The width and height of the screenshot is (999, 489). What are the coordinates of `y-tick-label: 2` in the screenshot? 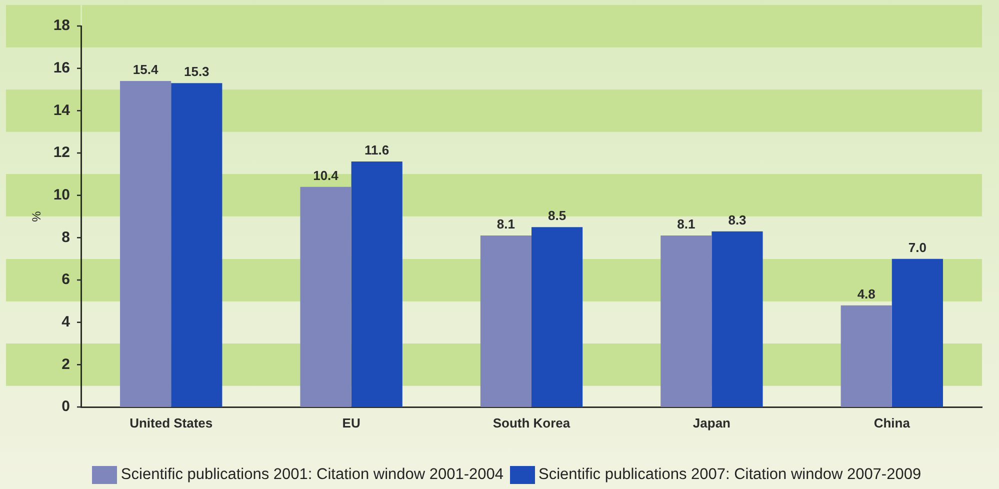 It's located at (66, 364).